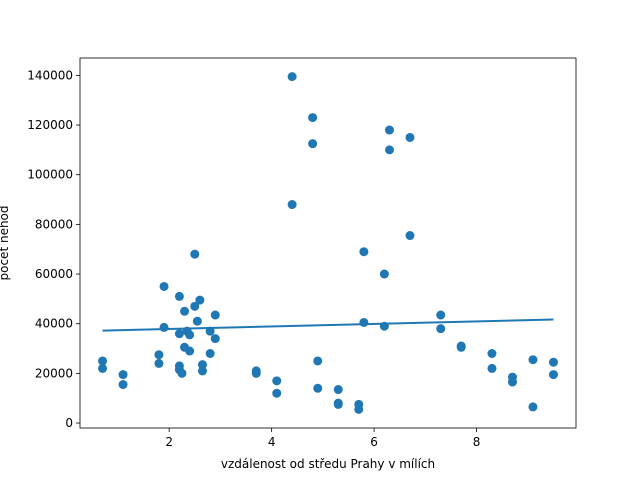  Describe the element at coordinates (54, 224) in the screenshot. I see `y-tick-label: 80000` at that location.